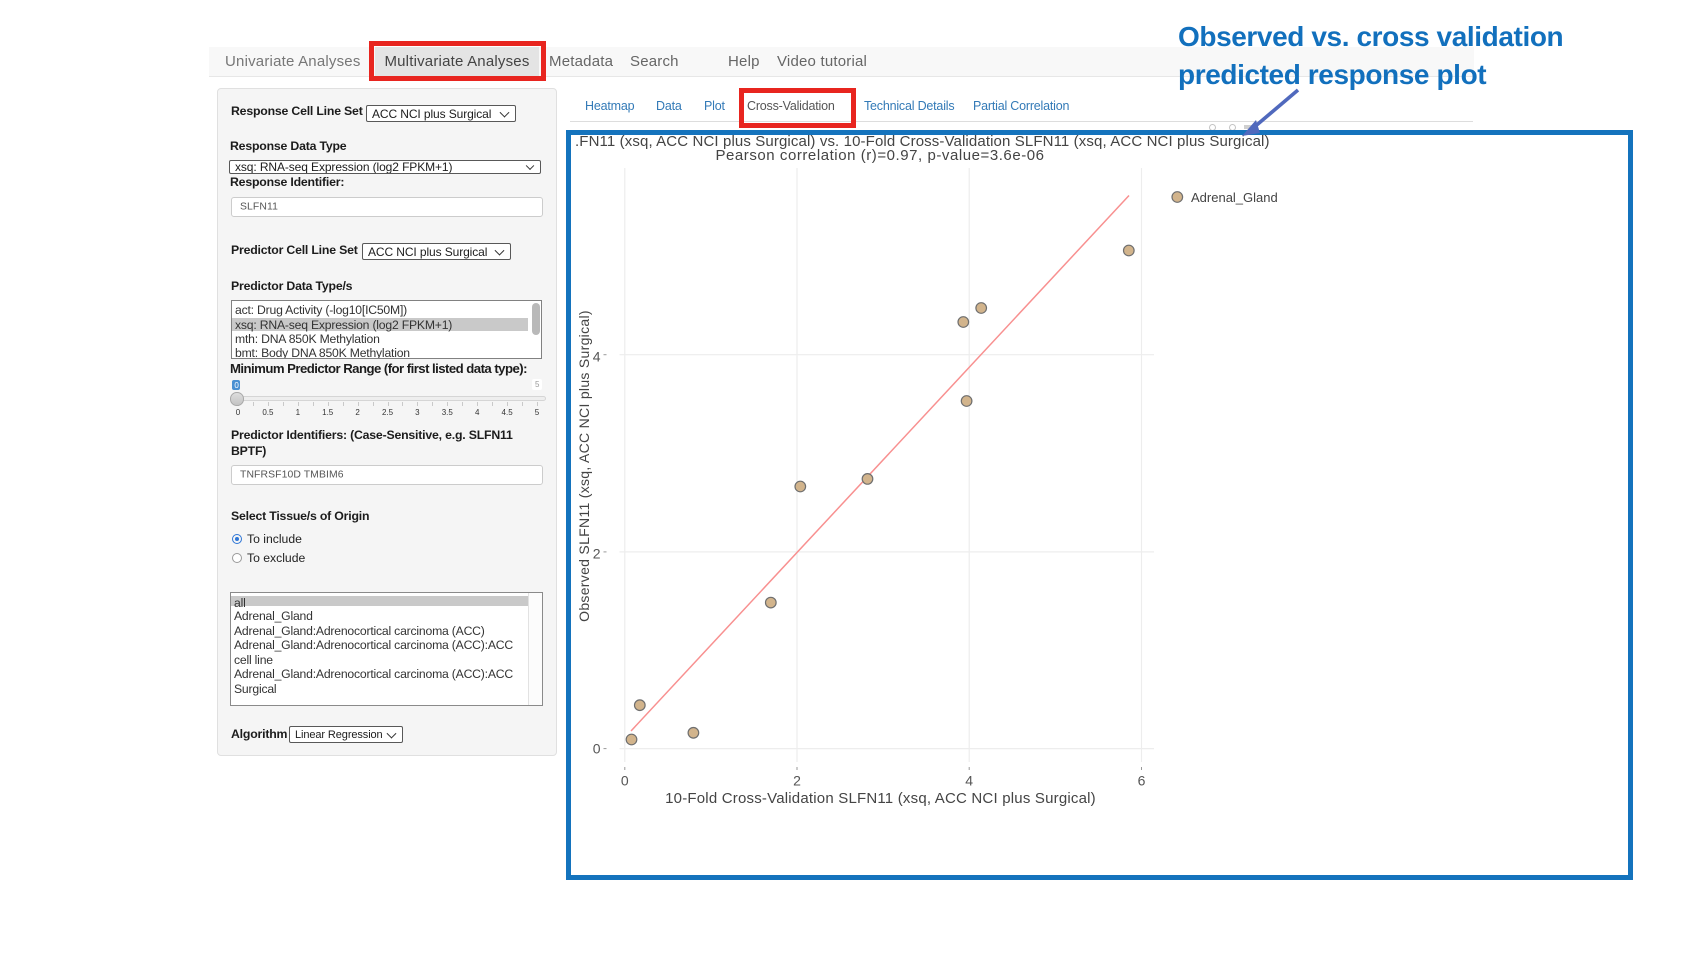 This screenshot has width=1700, height=956. I want to click on svg-text: 6, so click(1142, 780).